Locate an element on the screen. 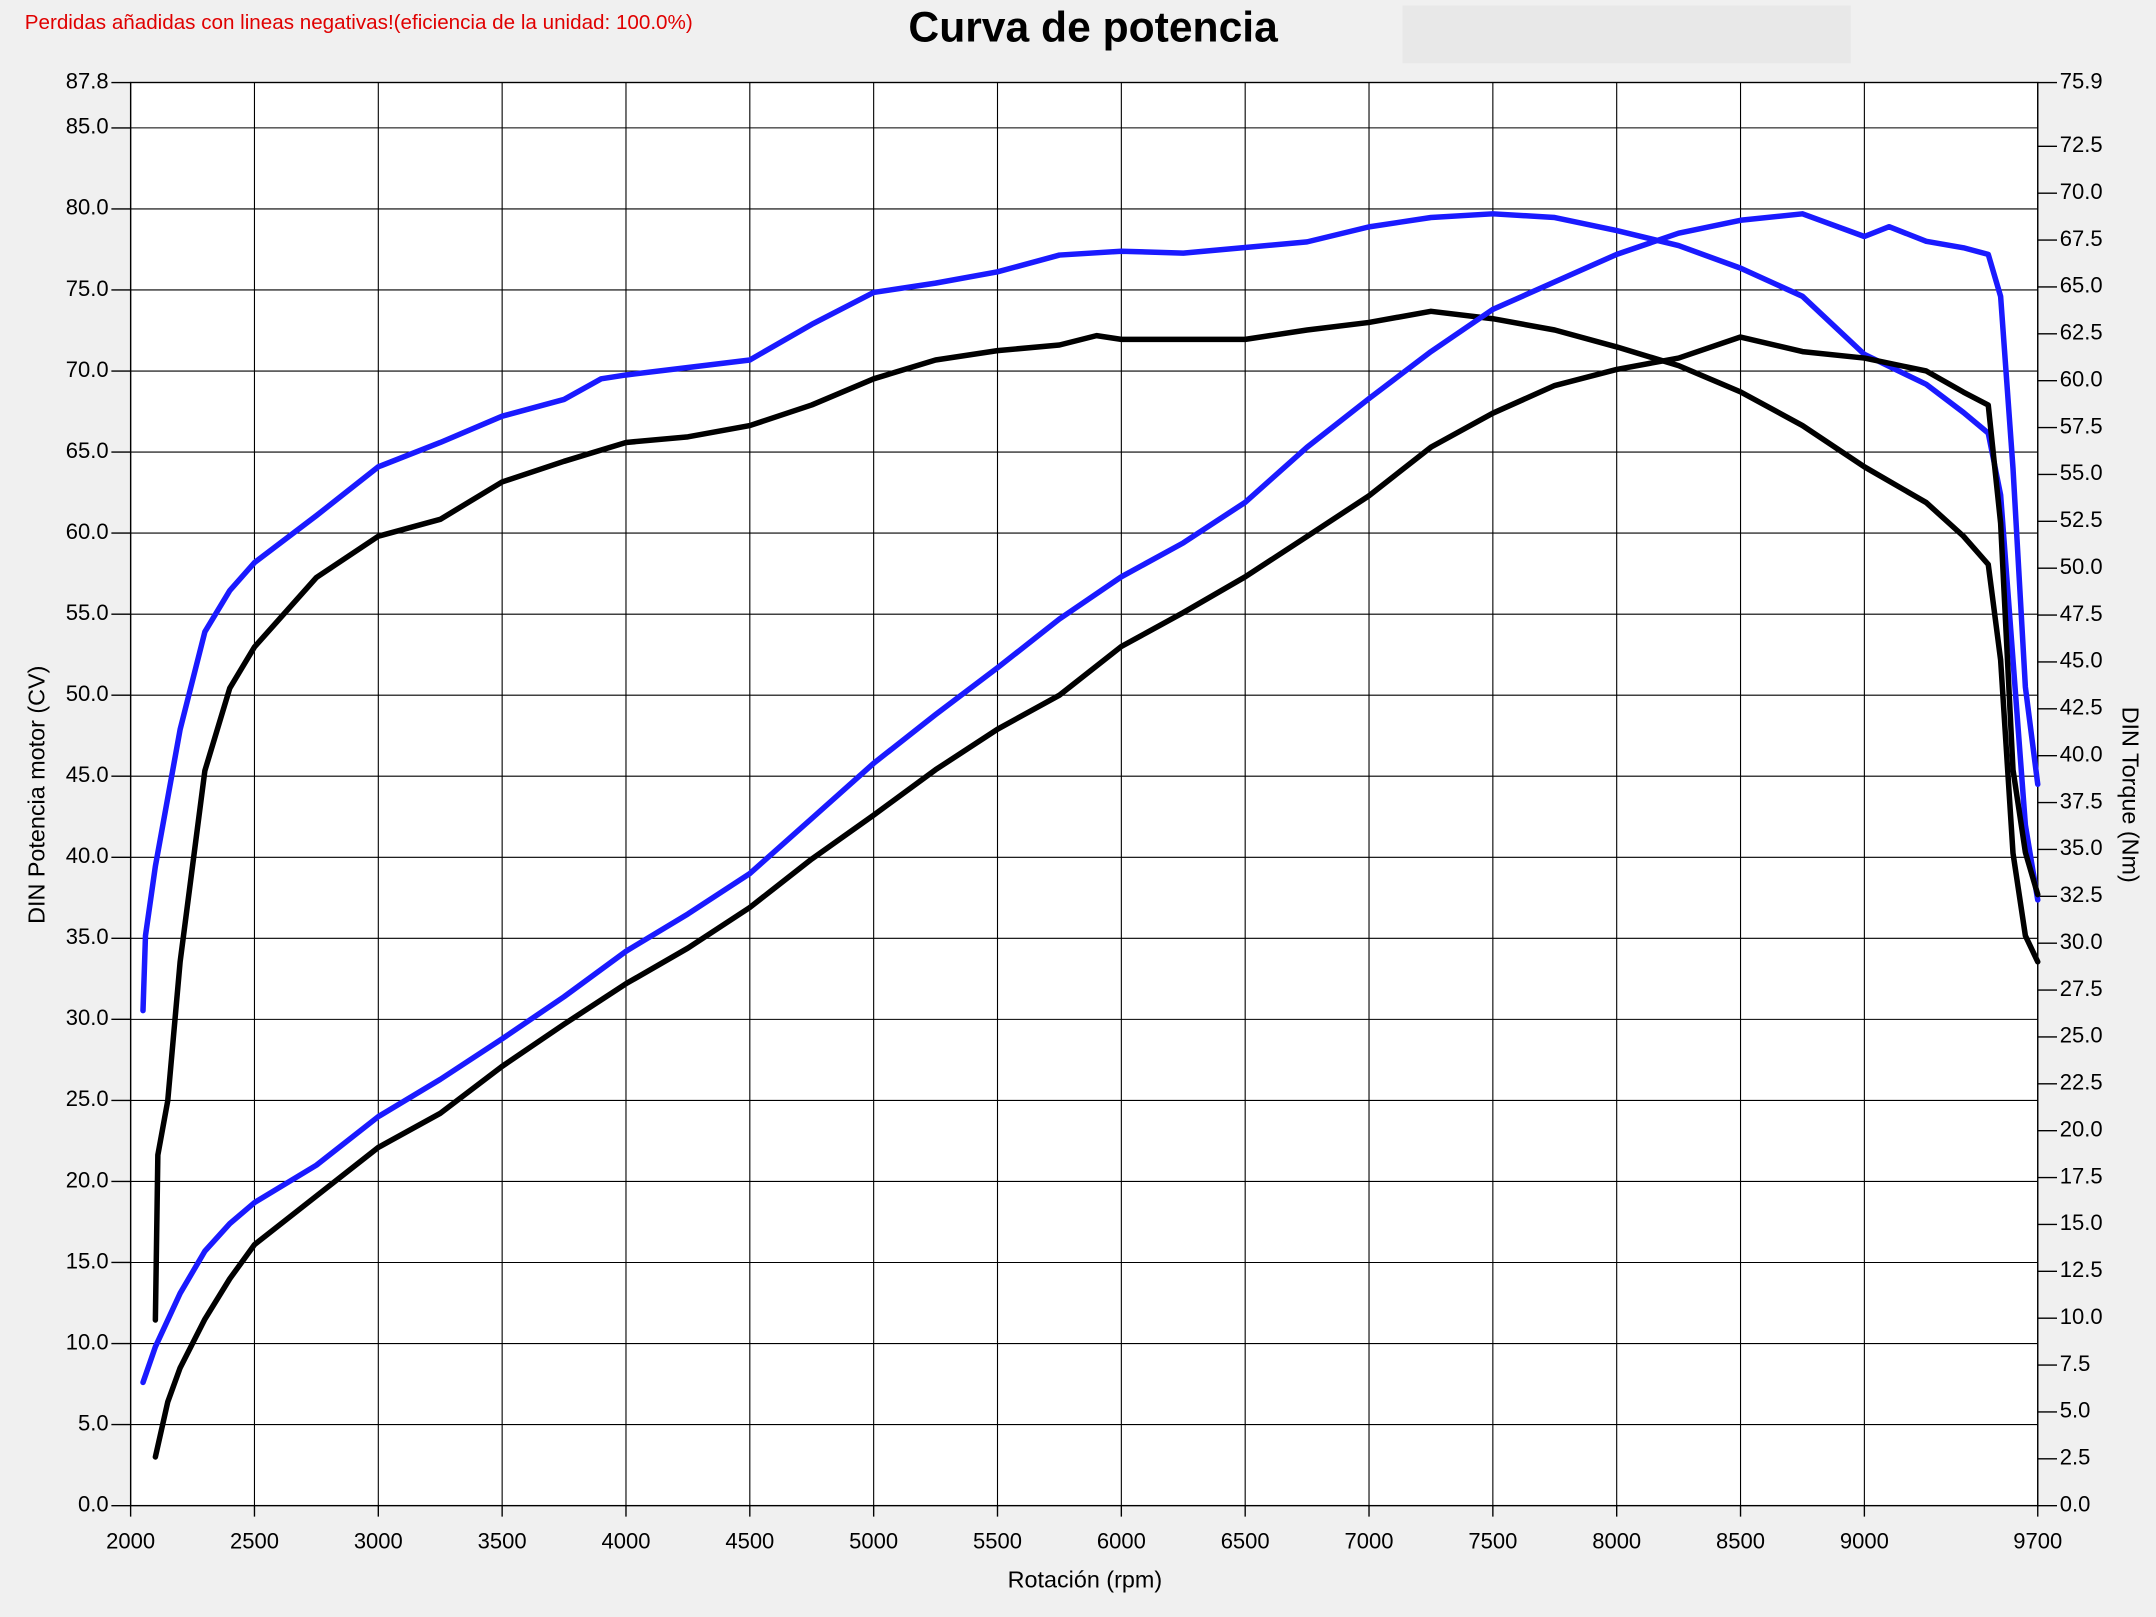 This screenshot has height=1617, width=2156. y-tick-label: 60.0 is located at coordinates (87, 531).